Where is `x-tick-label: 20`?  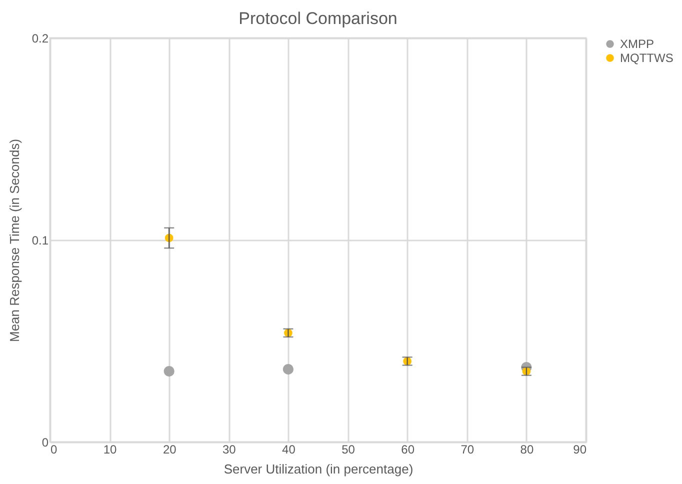
x-tick-label: 20 is located at coordinates (169, 449).